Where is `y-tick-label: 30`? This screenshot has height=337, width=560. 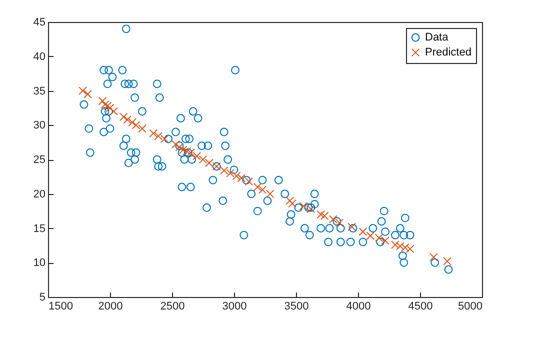
y-tick-label: 30 is located at coordinates (39, 126).